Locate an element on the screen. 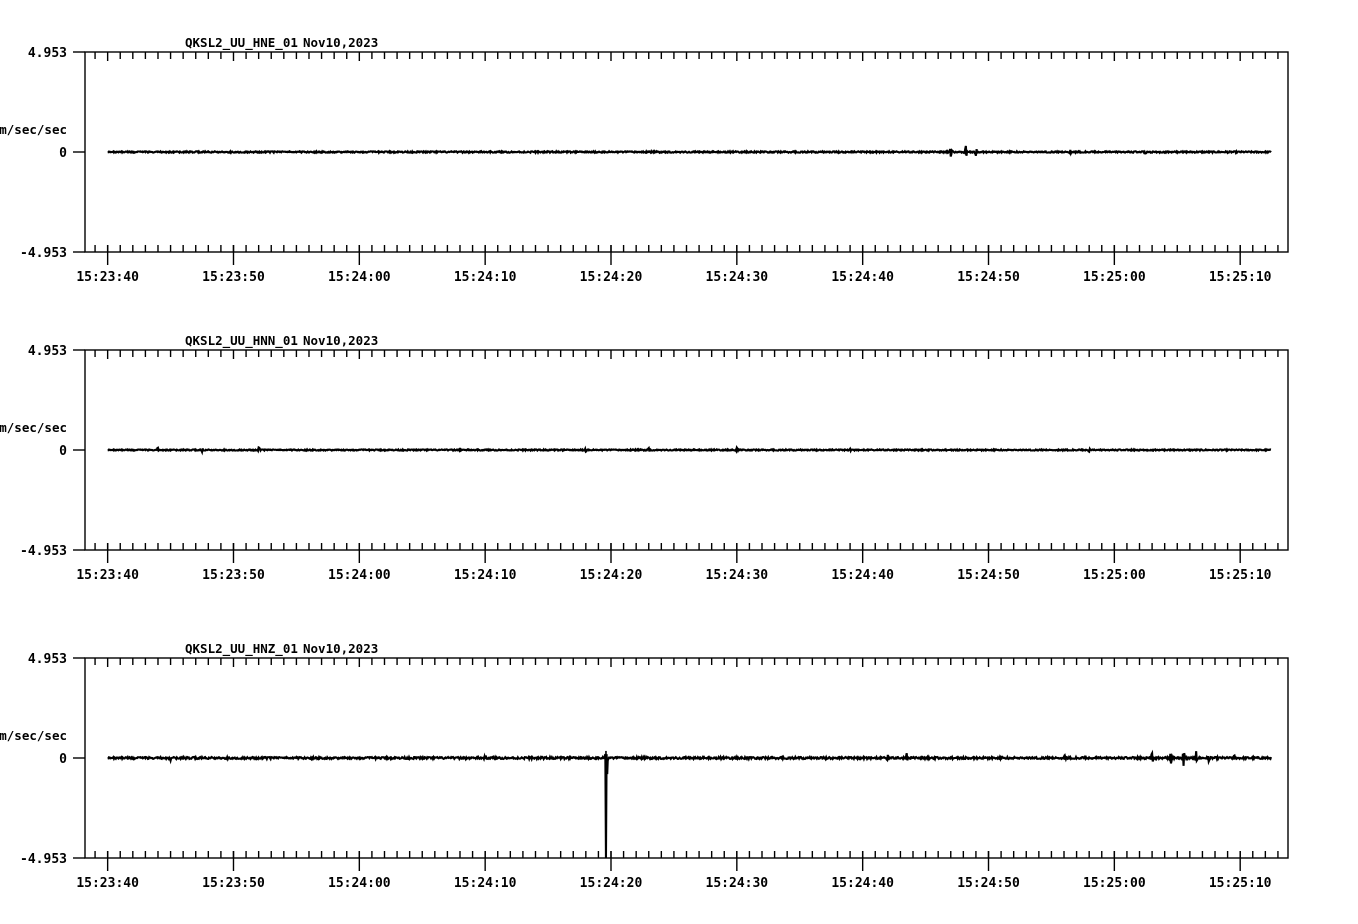 The image size is (1358, 924). trace-title-channel: QKSL2_UU_HNE_01 is located at coordinates (241, 43).